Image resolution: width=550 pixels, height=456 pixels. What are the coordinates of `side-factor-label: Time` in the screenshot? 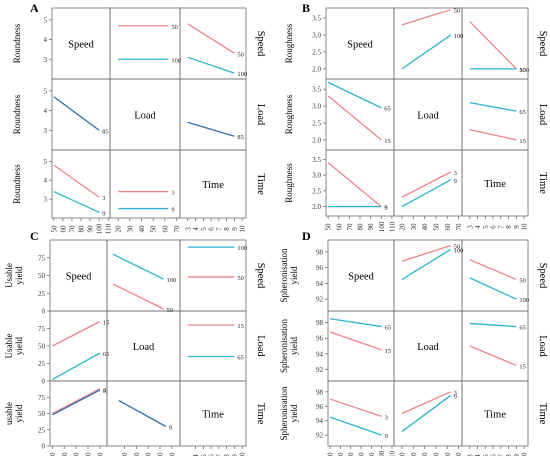 It's located at (260, 184).